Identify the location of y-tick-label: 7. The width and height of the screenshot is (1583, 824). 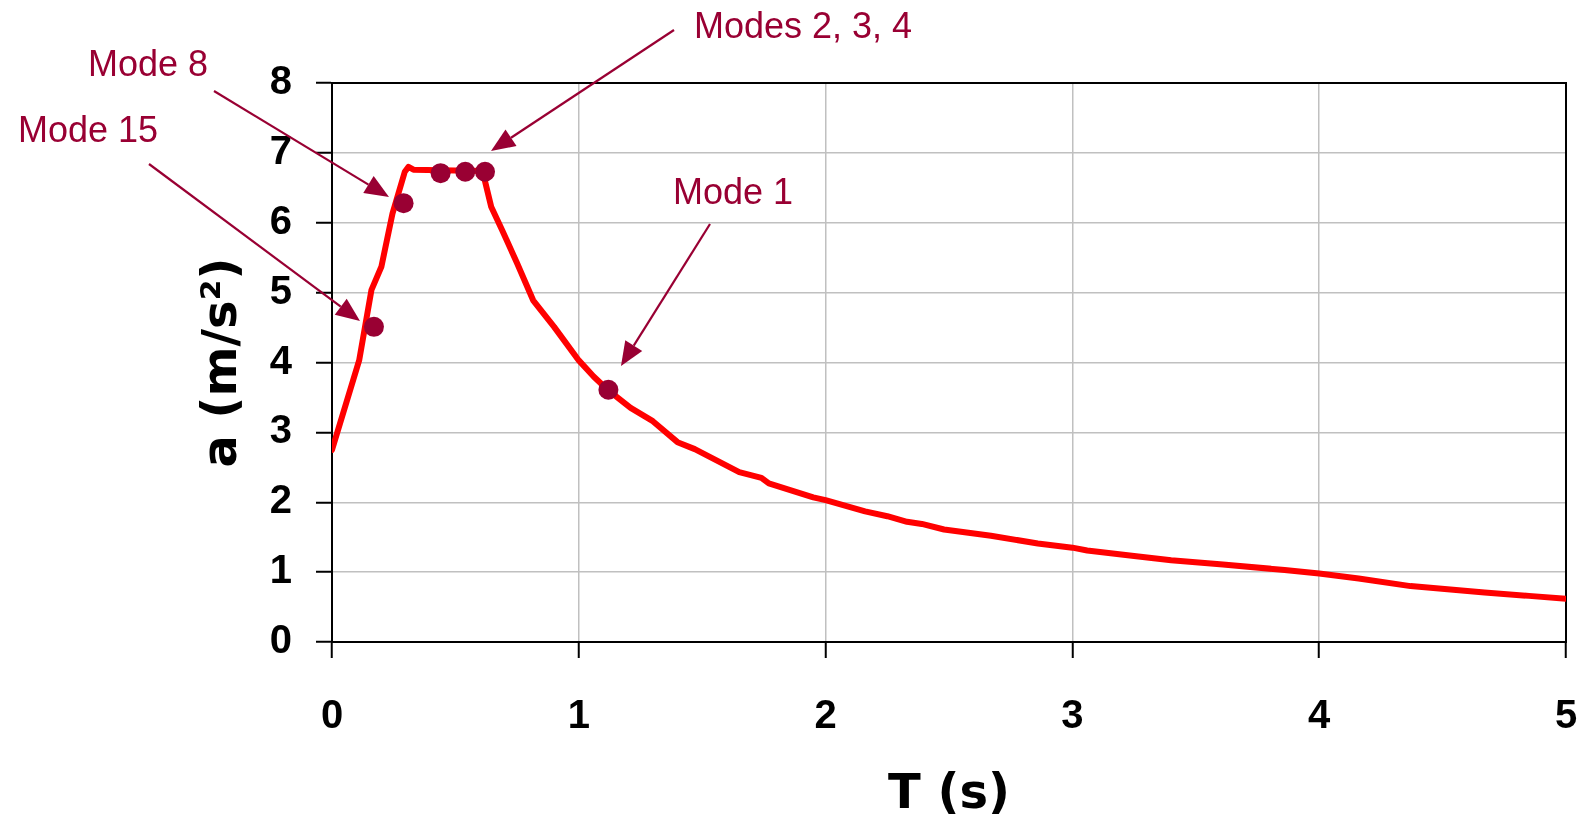
(280, 149).